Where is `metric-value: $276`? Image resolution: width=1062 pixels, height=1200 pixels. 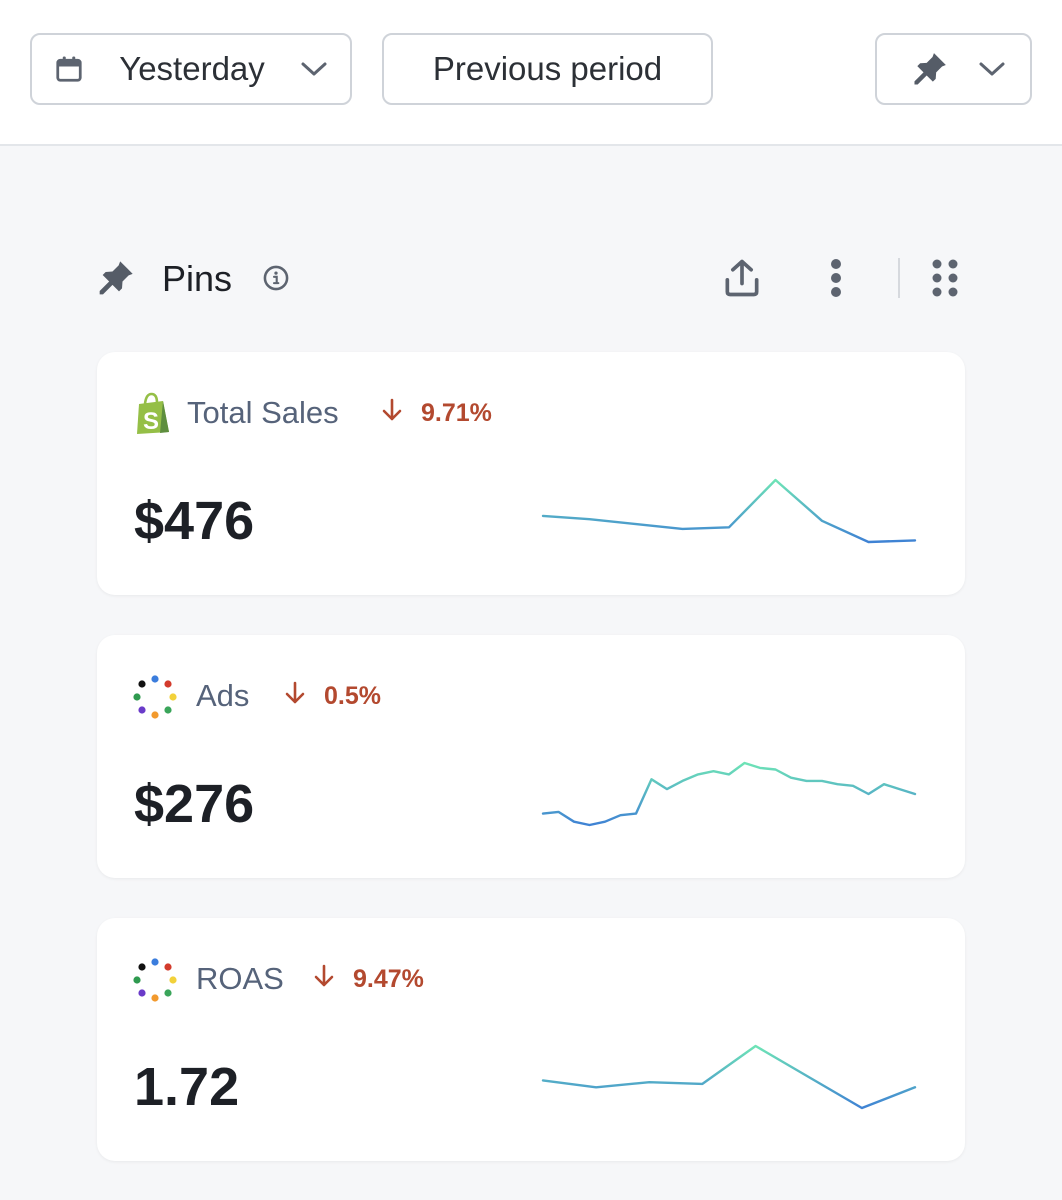 metric-value: $276 is located at coordinates (194, 804).